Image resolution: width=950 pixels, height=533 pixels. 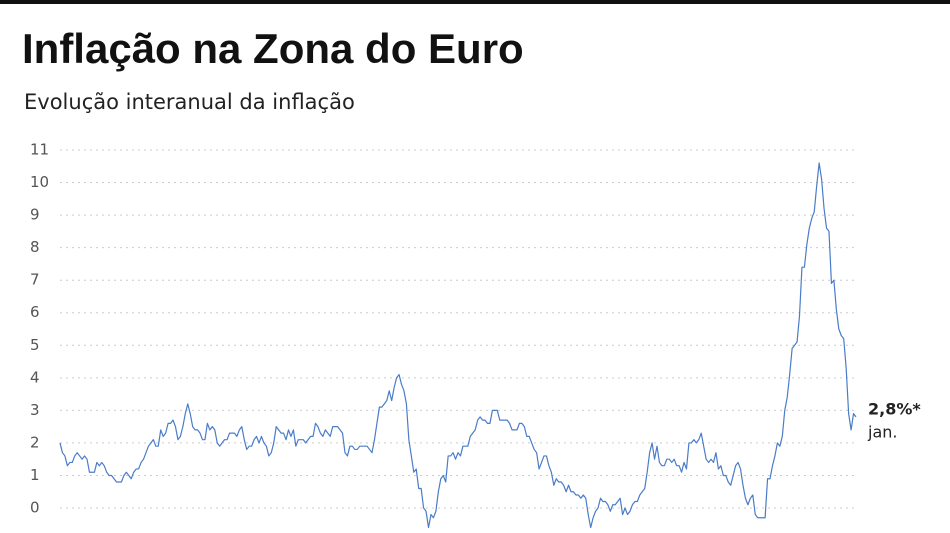 I want to click on y-tick-label: 8, so click(x=35, y=247).